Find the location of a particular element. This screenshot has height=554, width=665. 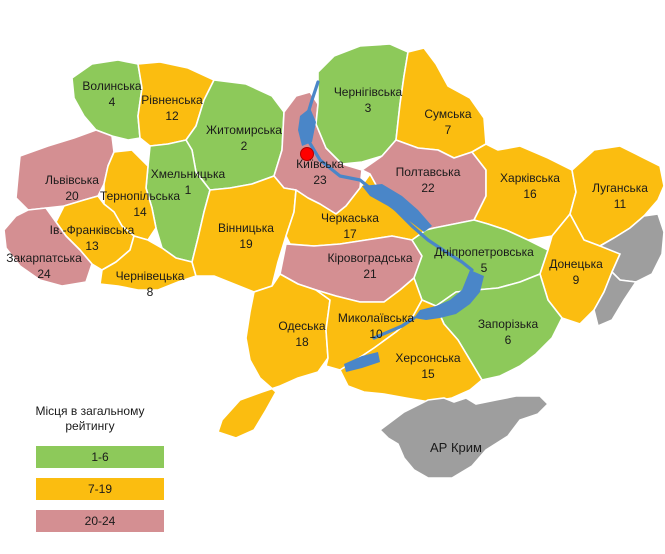

region-rank-dnipro: 5 is located at coordinates (484, 268).